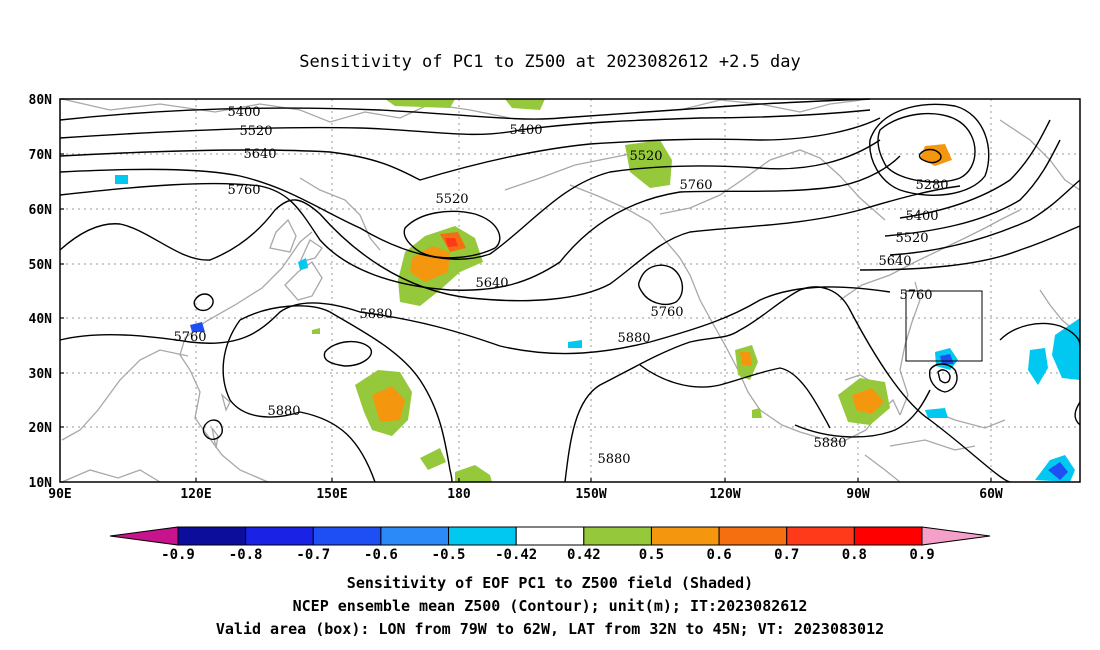 The height and width of the screenshot is (650, 1100). I want to click on longitude-labels: 90E 120E 150E 180 150W 120W 90W 60W, so click(525, 494).